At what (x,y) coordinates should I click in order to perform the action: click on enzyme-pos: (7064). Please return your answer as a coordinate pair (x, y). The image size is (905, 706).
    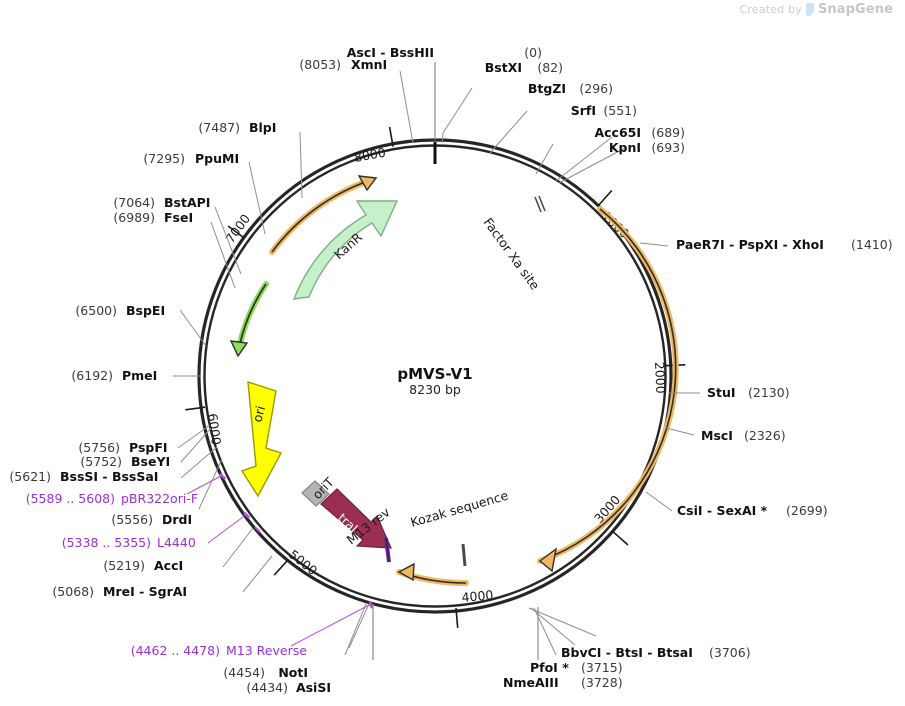
    Looking at the image, I should click on (134, 202).